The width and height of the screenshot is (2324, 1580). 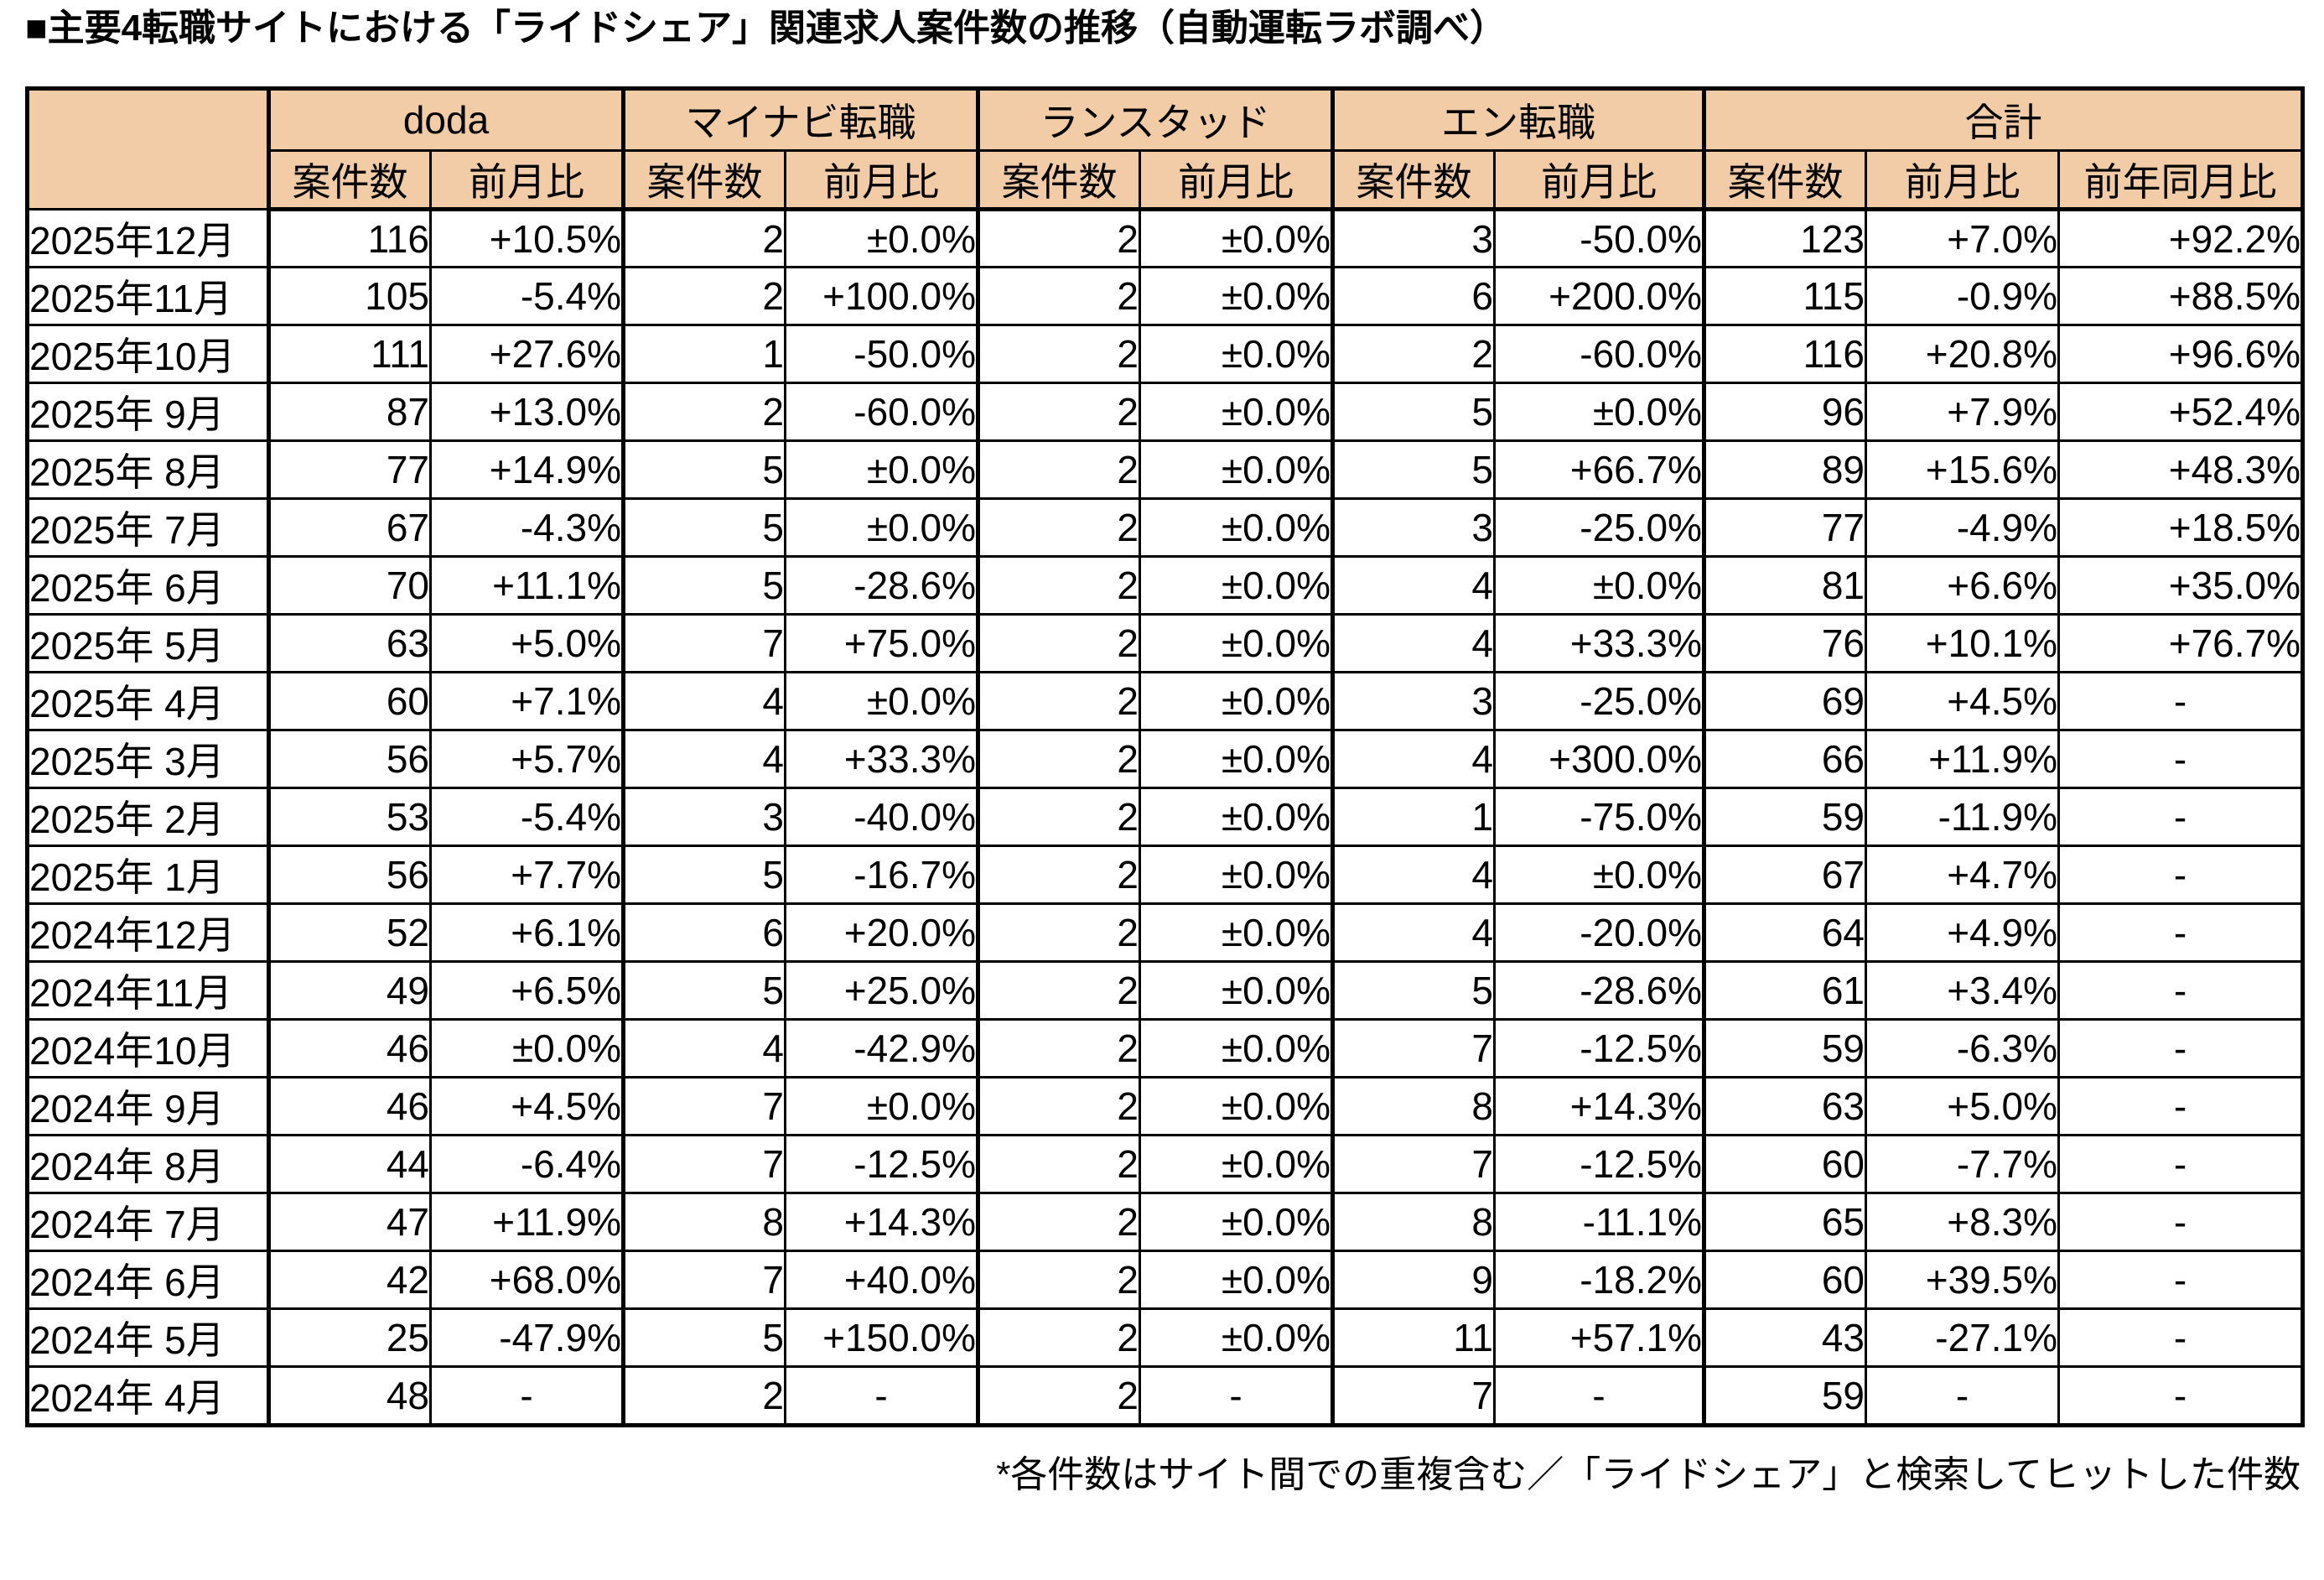 I want to click on data-cell: 105, so click(x=349, y=296).